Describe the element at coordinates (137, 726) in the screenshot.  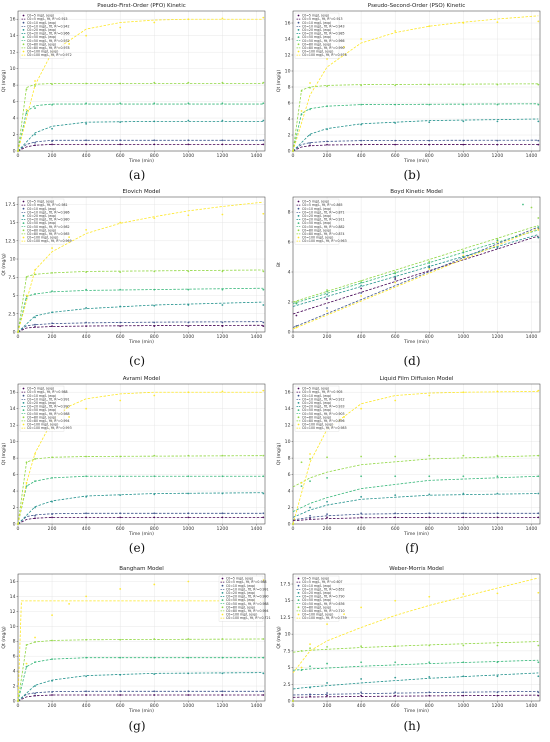
I see `caption-g: (g)` at that location.